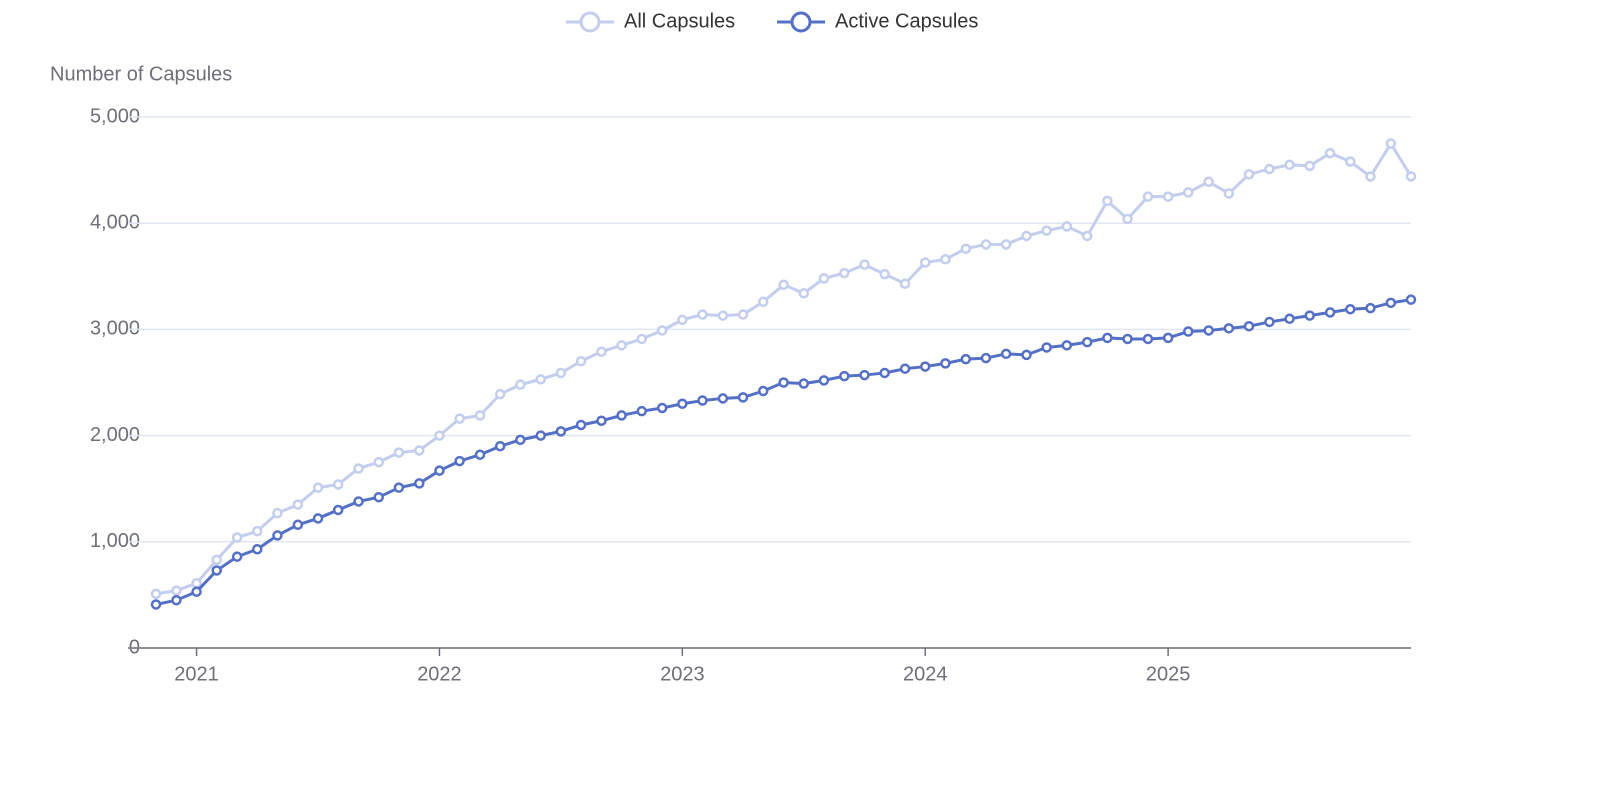 Image resolution: width=1598 pixels, height=800 pixels. I want to click on x-tick-label: 2022, so click(439, 674).